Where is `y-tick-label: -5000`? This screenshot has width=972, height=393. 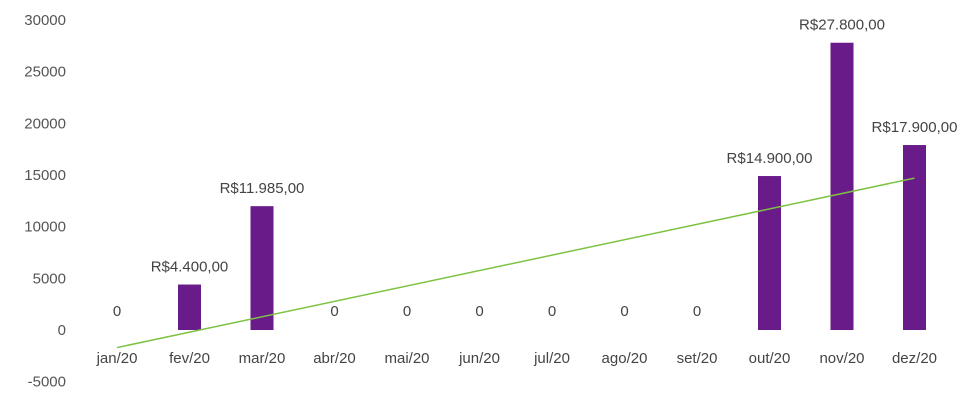 y-tick-label: -5000 is located at coordinates (47, 382).